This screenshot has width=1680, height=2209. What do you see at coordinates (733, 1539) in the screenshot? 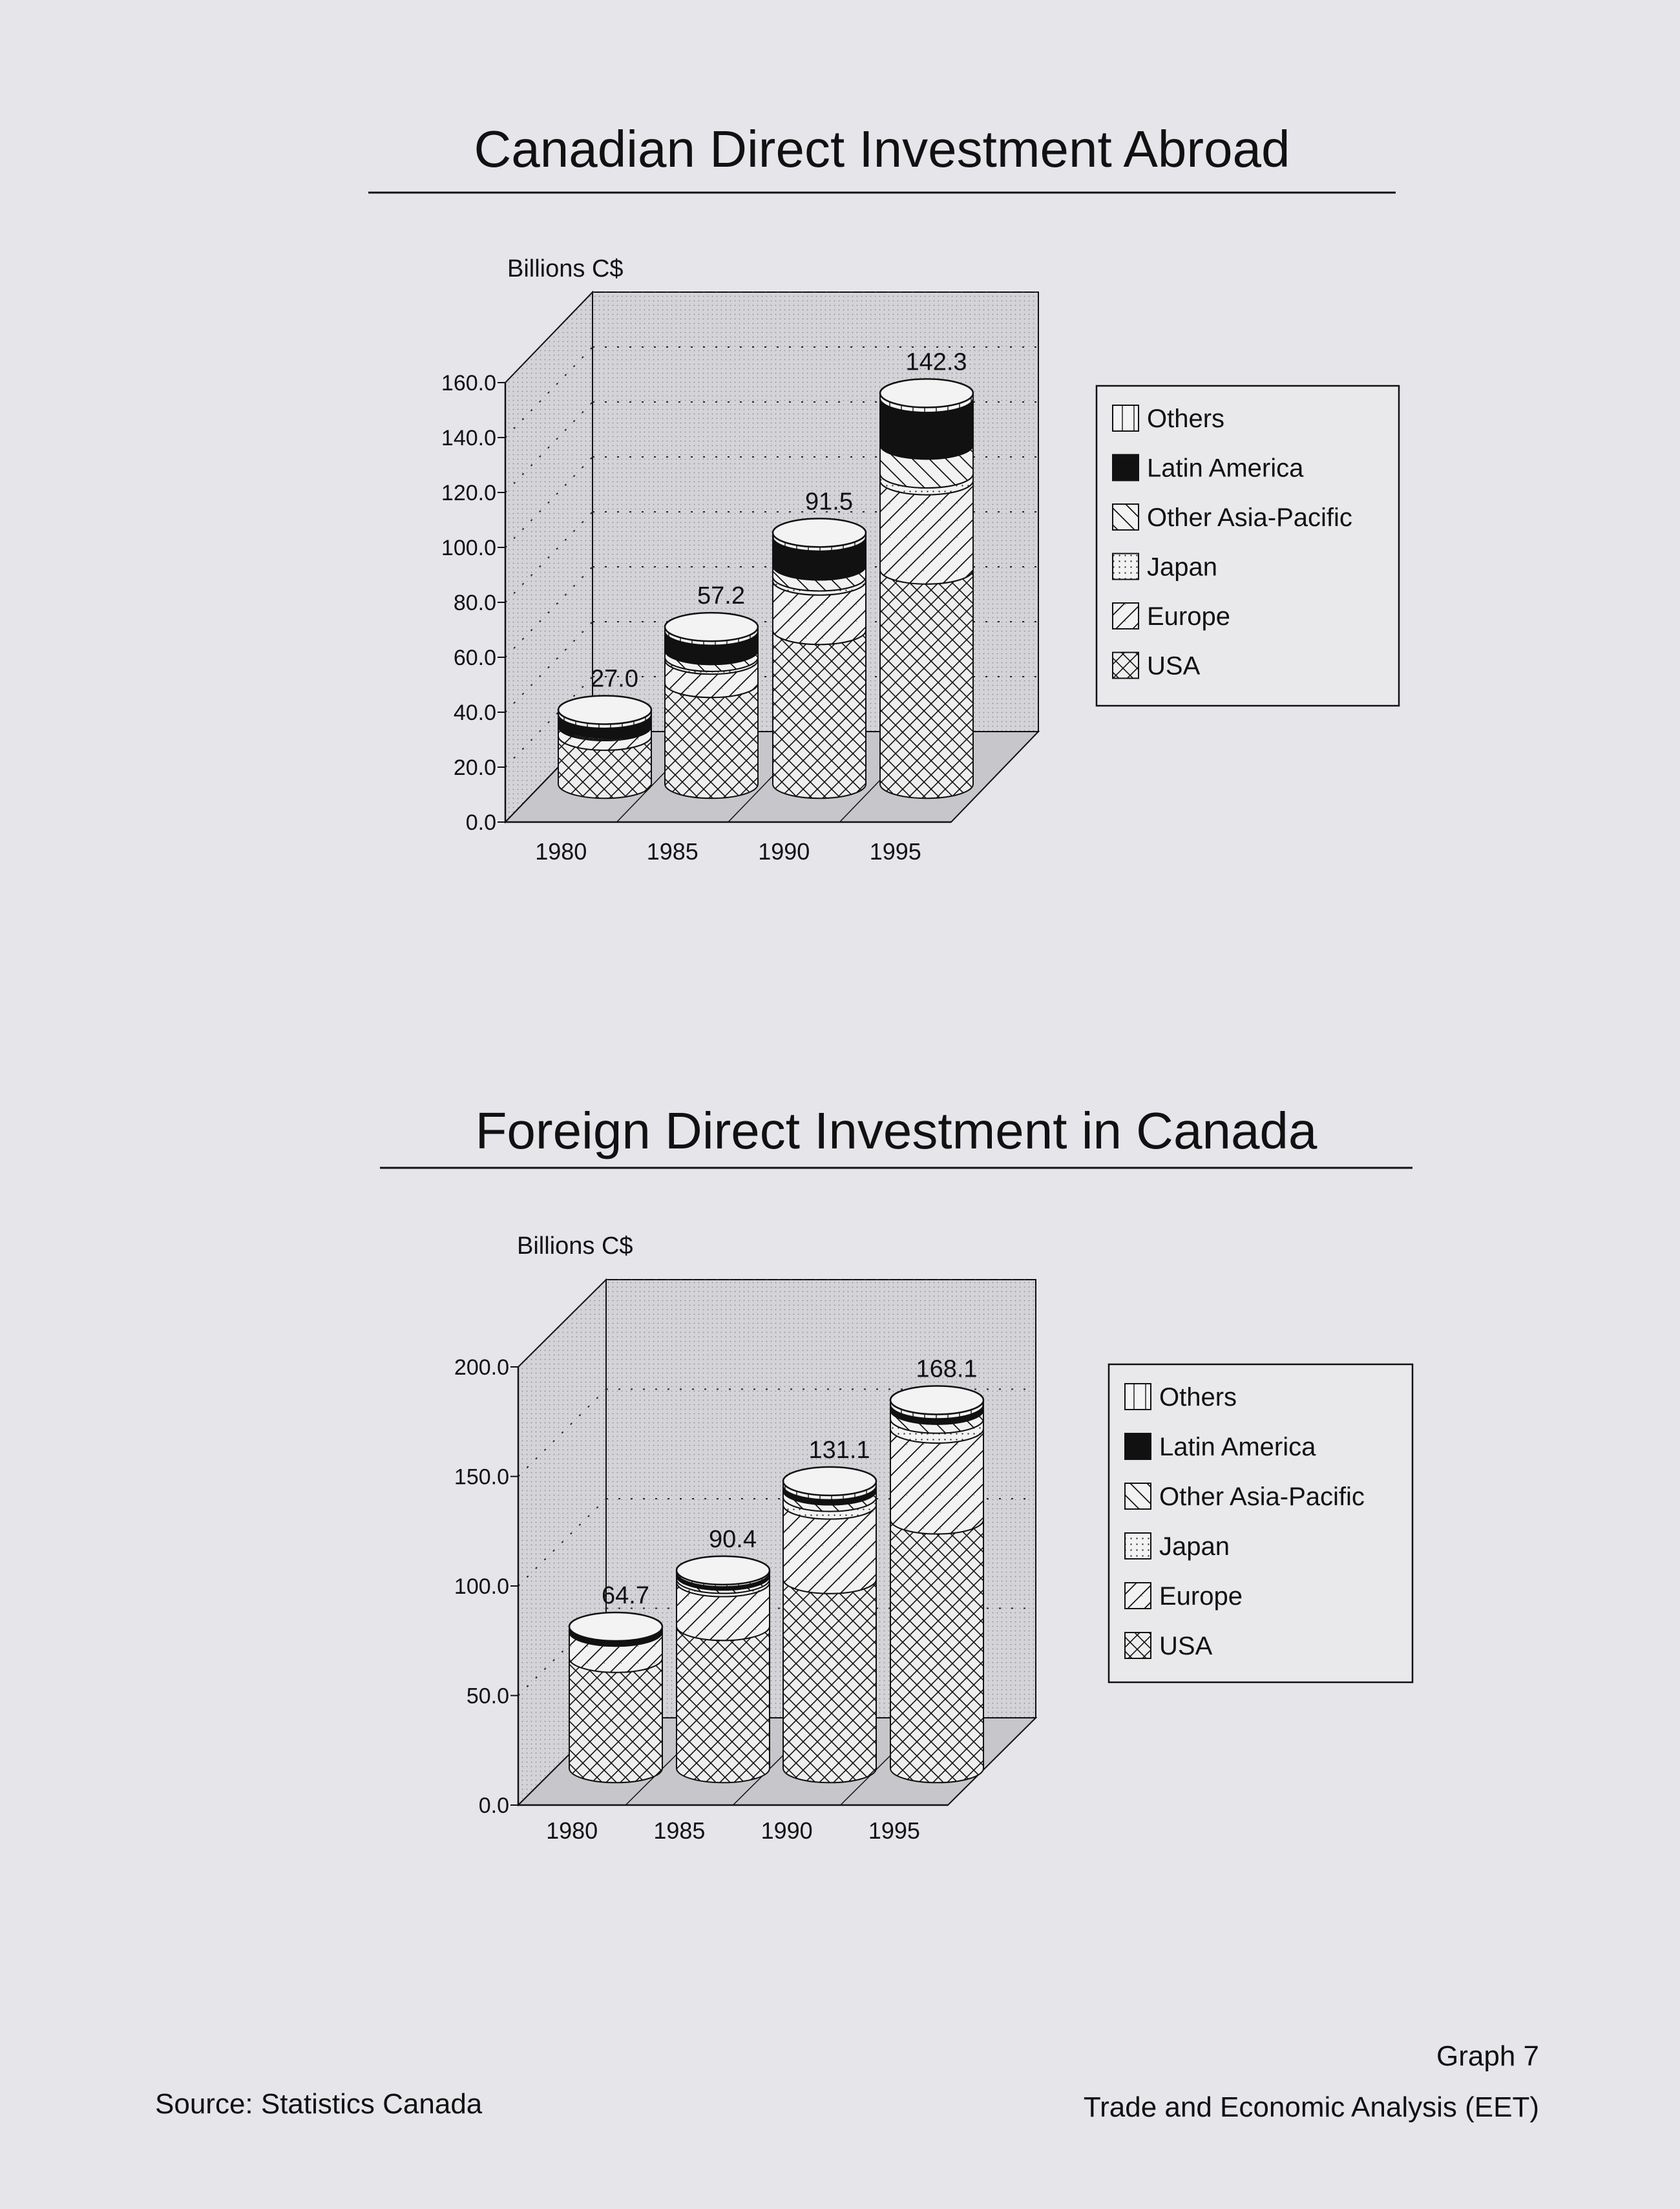
I see `total-label: 90.4` at bounding box center [733, 1539].